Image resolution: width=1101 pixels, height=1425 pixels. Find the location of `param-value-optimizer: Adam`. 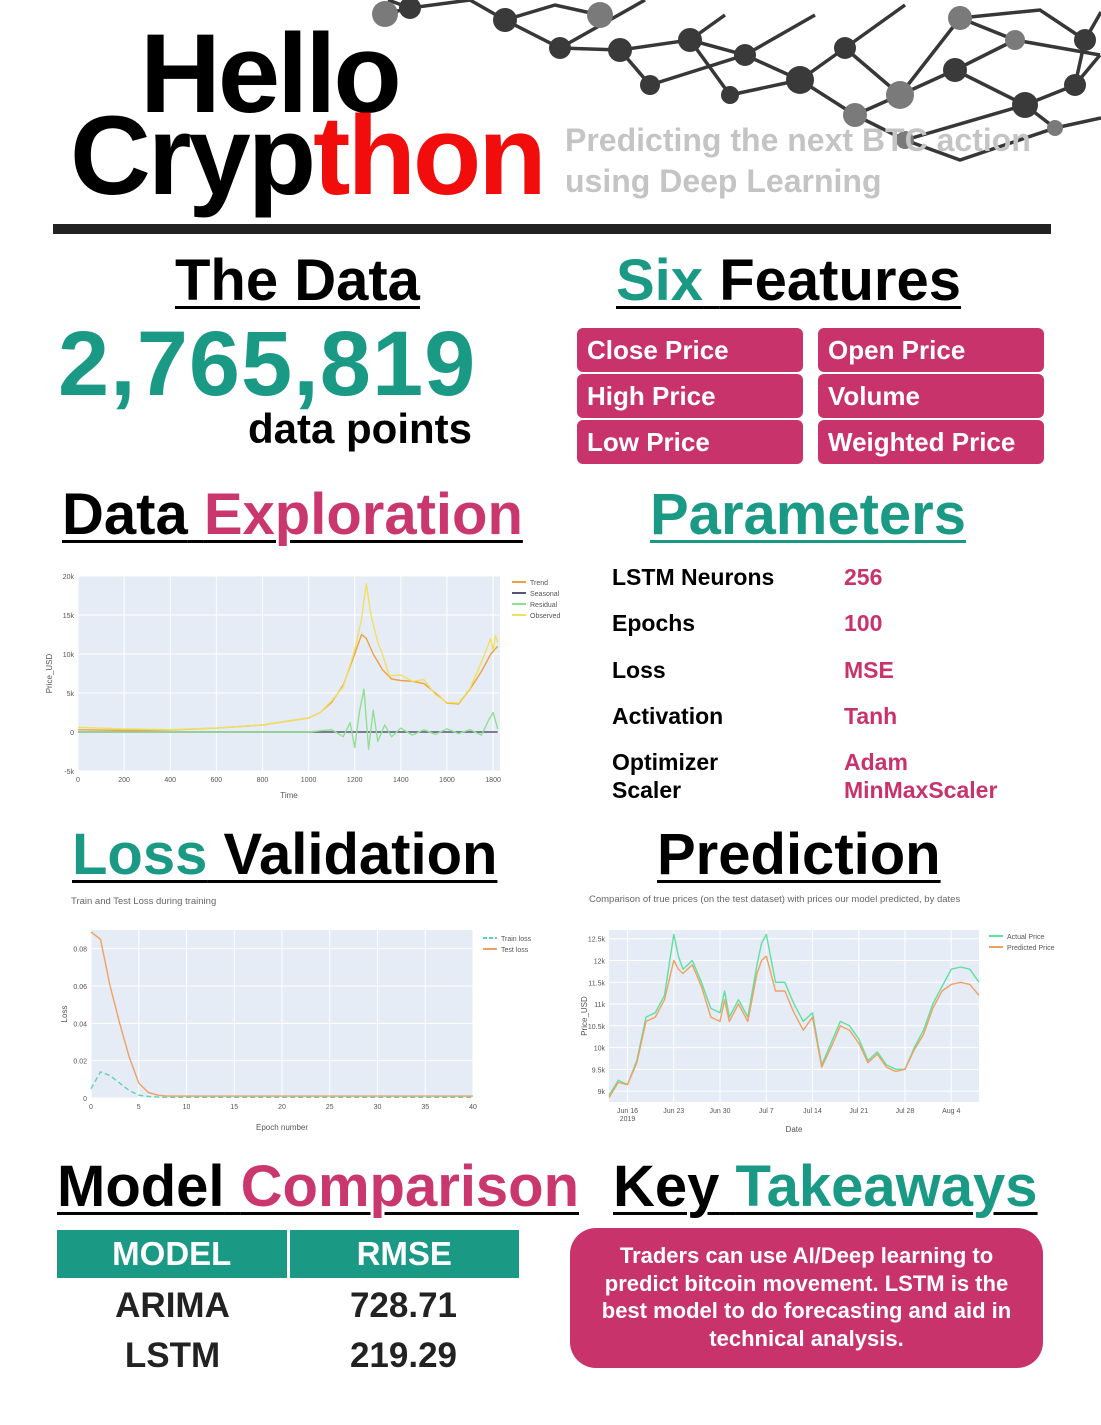

param-value-optimizer: Adam is located at coordinates (876, 762).